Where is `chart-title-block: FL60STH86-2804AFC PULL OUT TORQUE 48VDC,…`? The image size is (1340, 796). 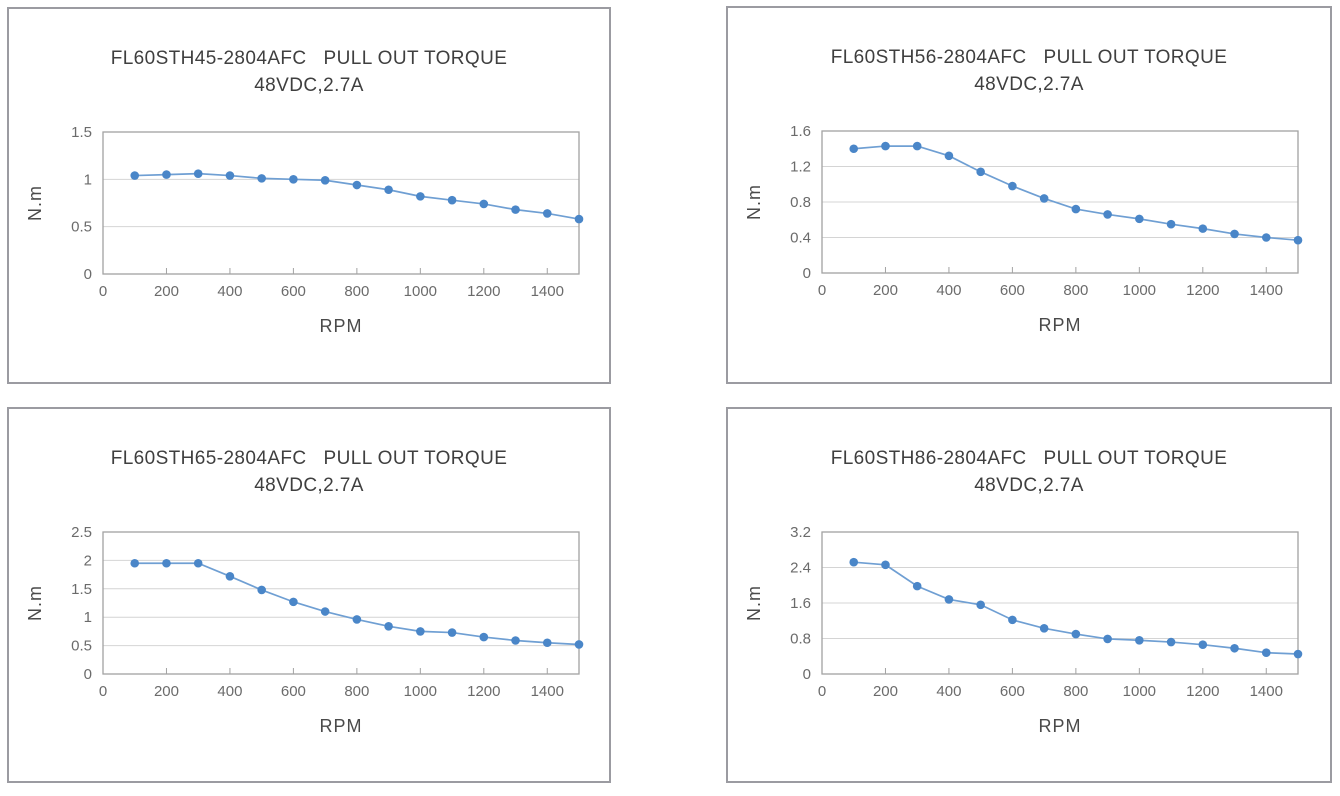
chart-title-block: FL60STH86-2804AFC PULL OUT TORQUE 48VDC,… is located at coordinates (1029, 472).